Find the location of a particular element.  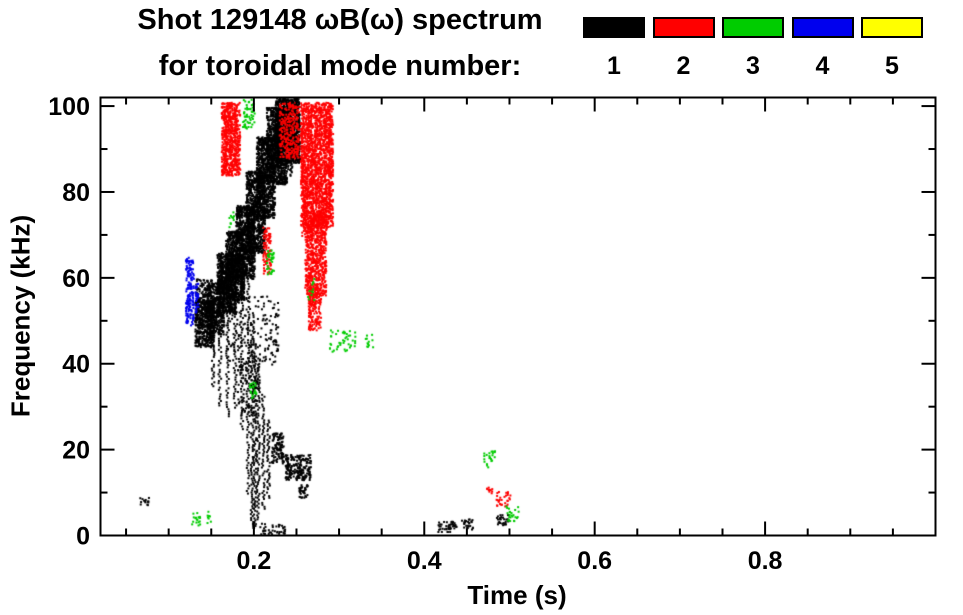

legend-label-1: 1 is located at coordinates (614, 66).